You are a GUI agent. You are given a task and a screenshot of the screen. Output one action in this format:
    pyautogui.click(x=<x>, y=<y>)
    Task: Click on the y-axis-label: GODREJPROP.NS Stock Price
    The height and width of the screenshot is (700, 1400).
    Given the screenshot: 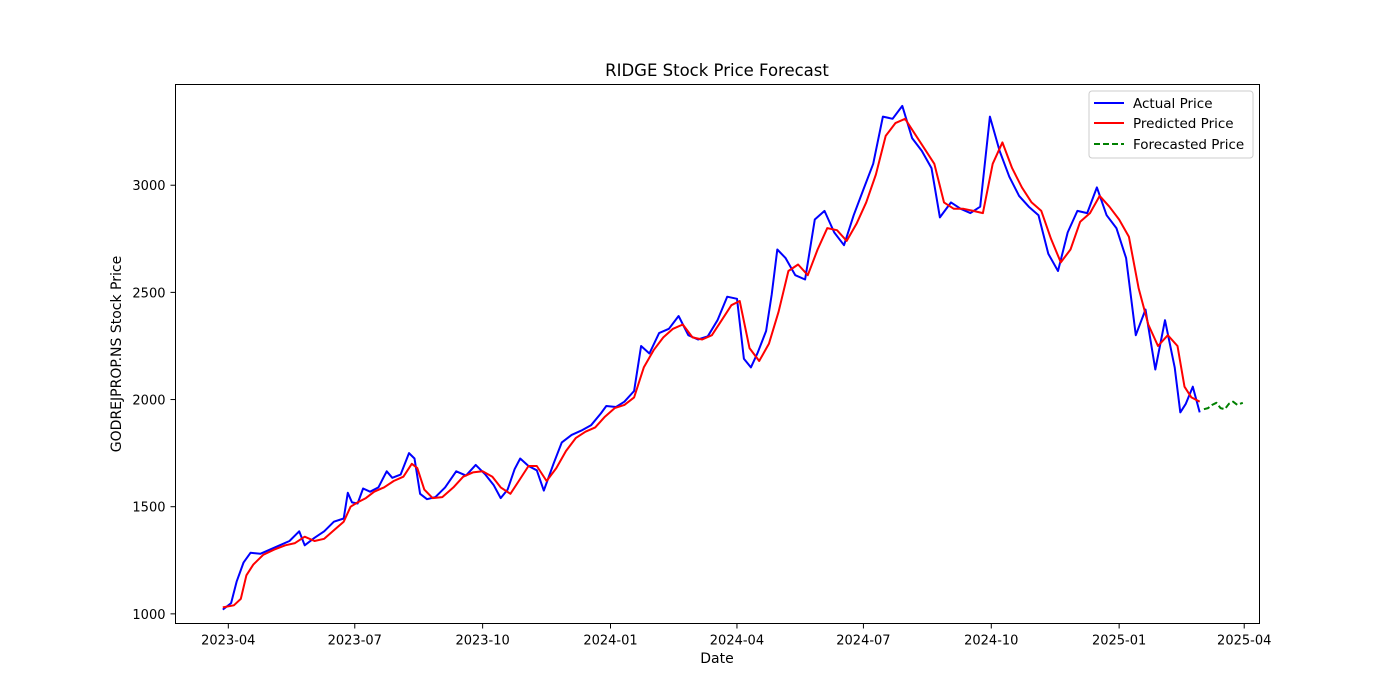 What is the action you would take?
    pyautogui.click(x=117, y=354)
    